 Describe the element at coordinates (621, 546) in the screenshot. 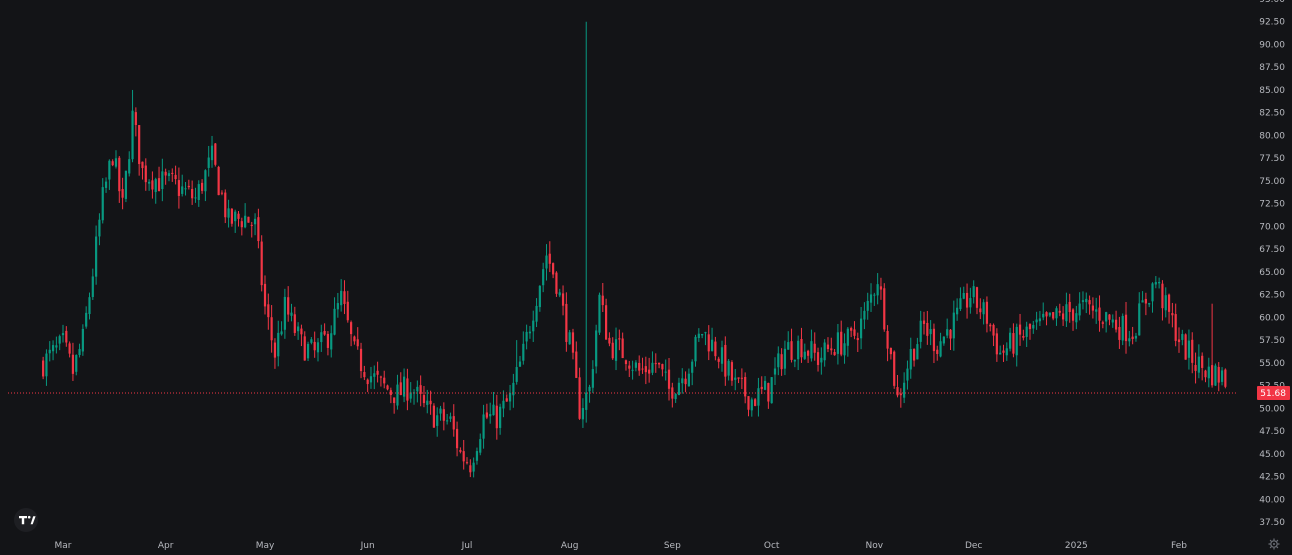

I see `x-axis: Mar Apr May Jun Jul Aug Sep Oct Nov Dec 2025 Feb` at that location.